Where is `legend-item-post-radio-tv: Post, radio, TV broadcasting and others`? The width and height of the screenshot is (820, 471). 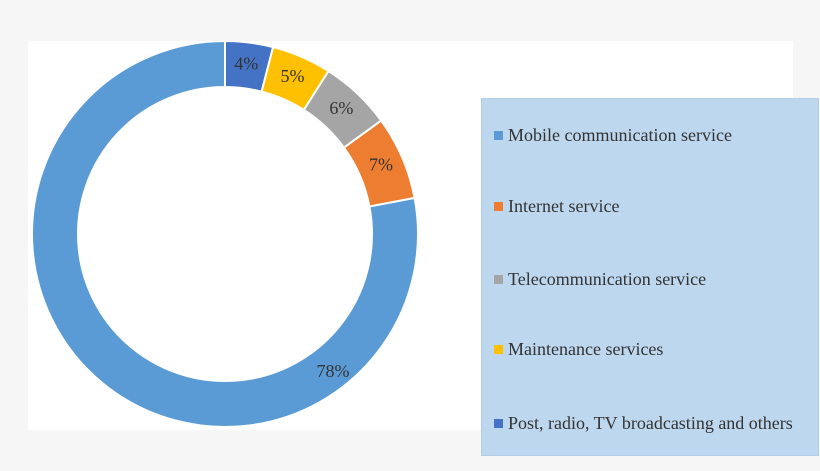 legend-item-post-radio-tv: Post, radio, TV broadcasting and others is located at coordinates (643, 423).